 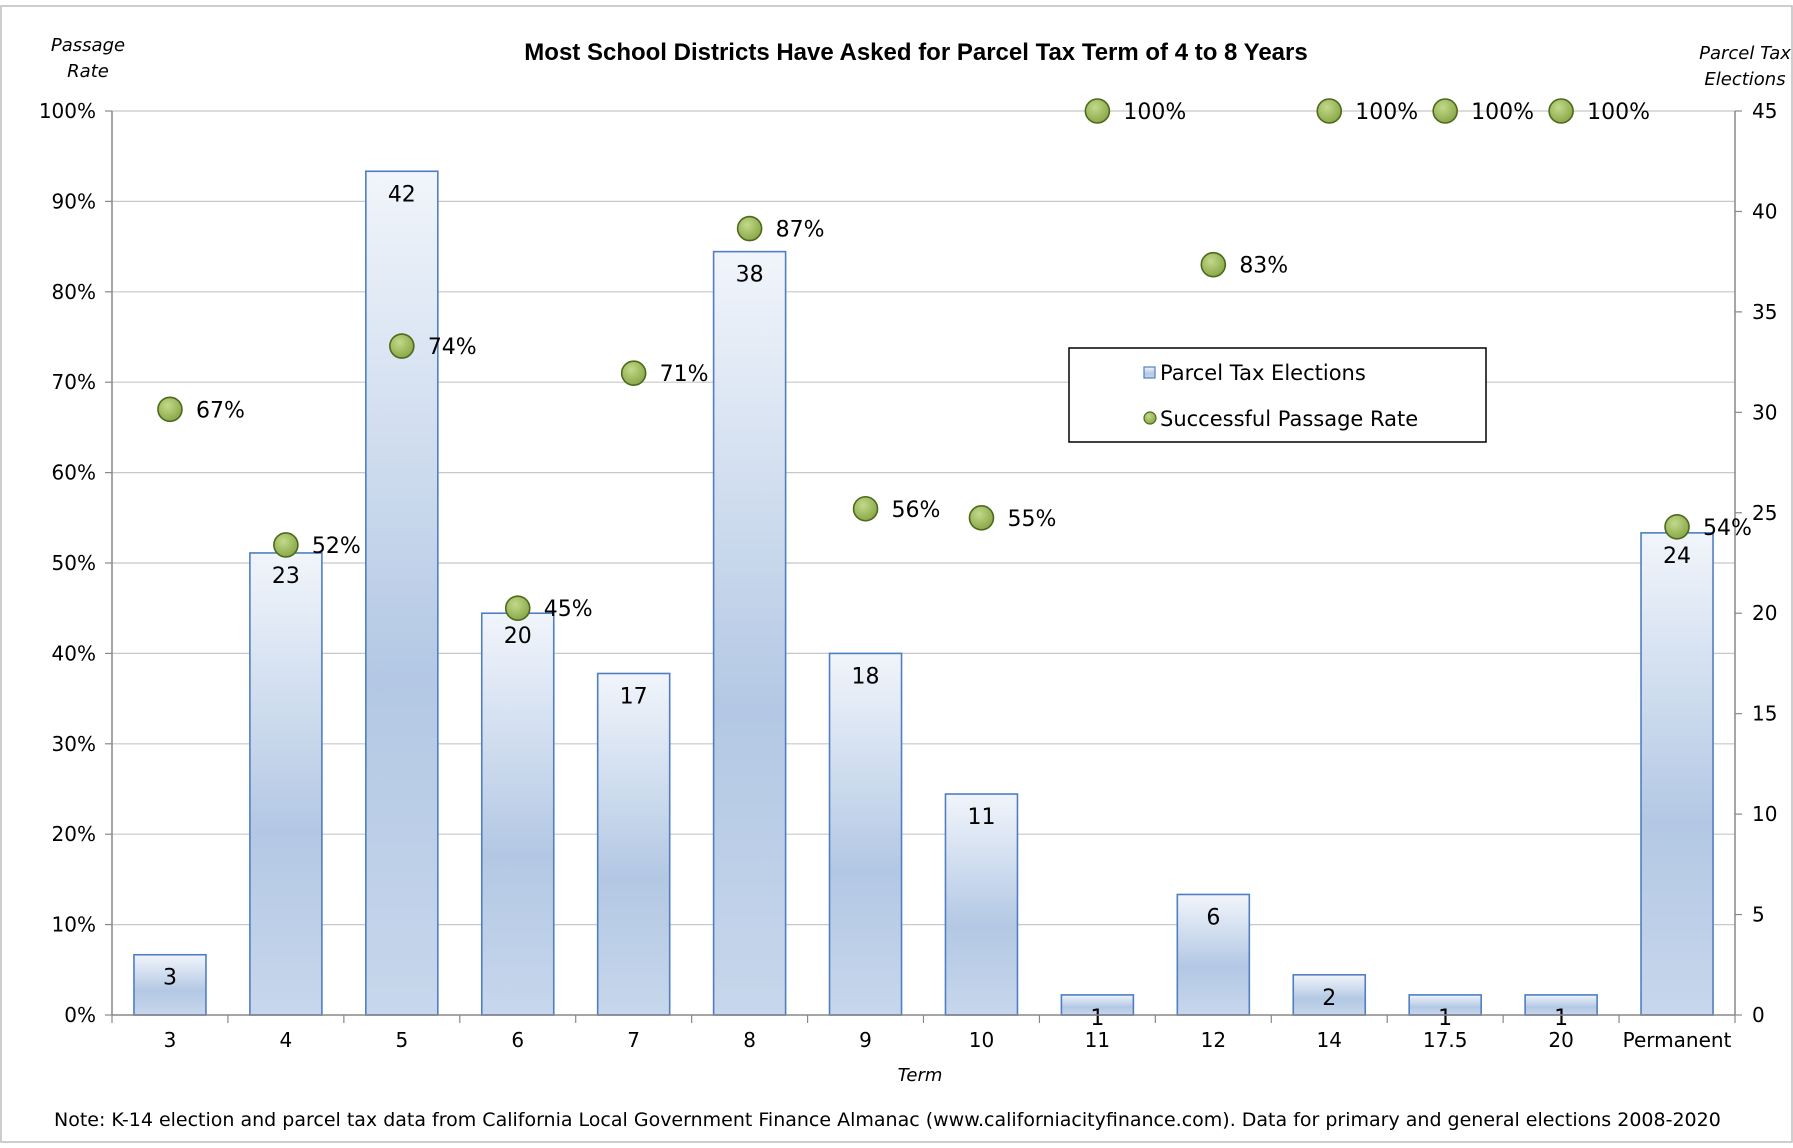 What do you see at coordinates (1744, 79) in the screenshot?
I see `right-axis-caption-line2: Elections` at bounding box center [1744, 79].